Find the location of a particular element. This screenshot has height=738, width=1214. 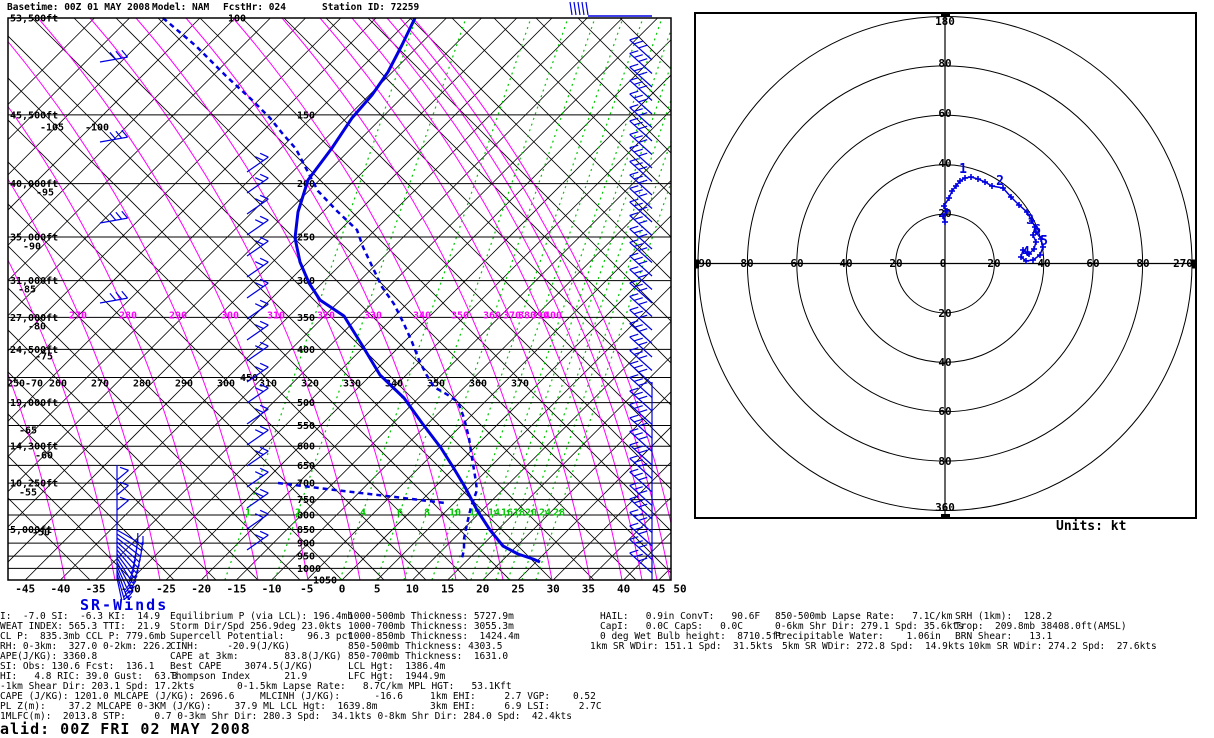

moist-adiabat-label: 340 is located at coordinates (422, 316).